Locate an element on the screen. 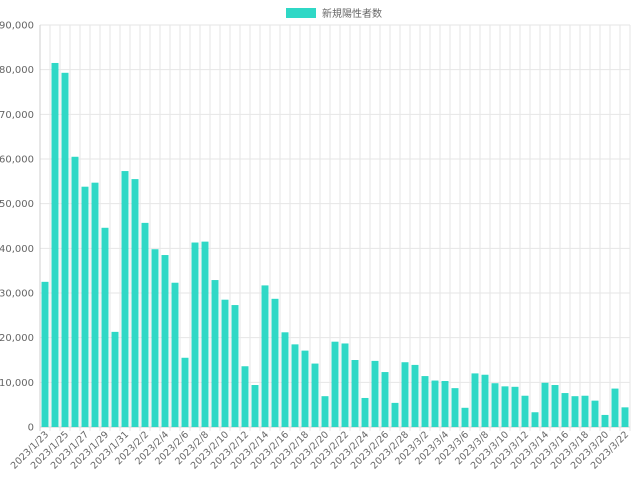 The height and width of the screenshot is (480, 640). legend-label: 新規陽性者数 is located at coordinates (352, 13).